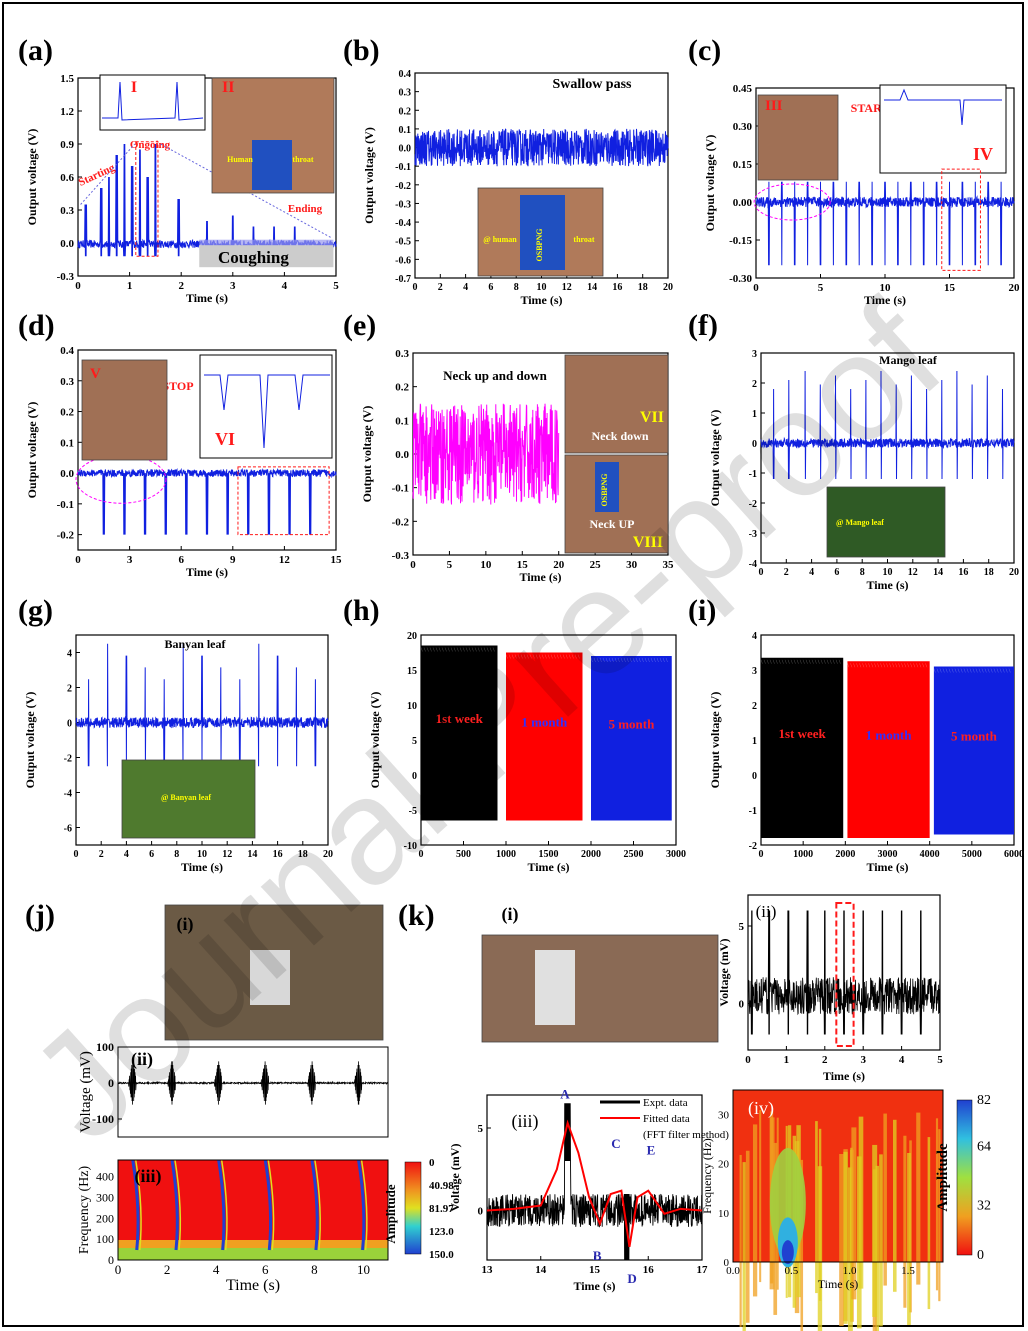 This screenshot has width=1028, height=1331. What do you see at coordinates (305, 209) in the screenshot?
I see `ending-label: Ending` at bounding box center [305, 209].